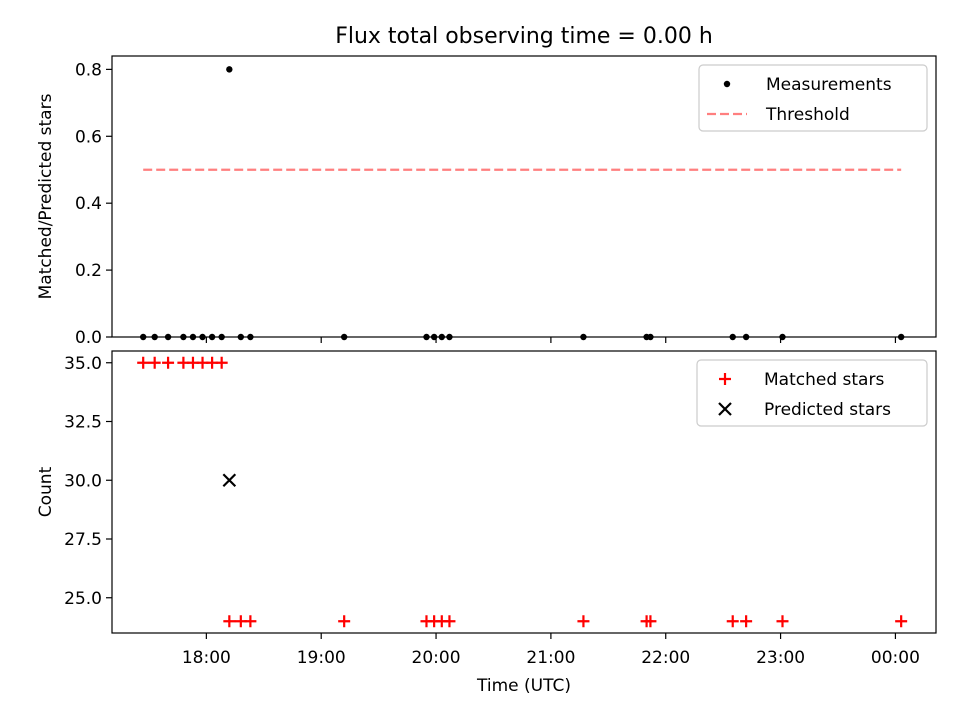  Describe the element at coordinates (725, 379) in the screenshot. I see `legend-matched-swatch` at that location.